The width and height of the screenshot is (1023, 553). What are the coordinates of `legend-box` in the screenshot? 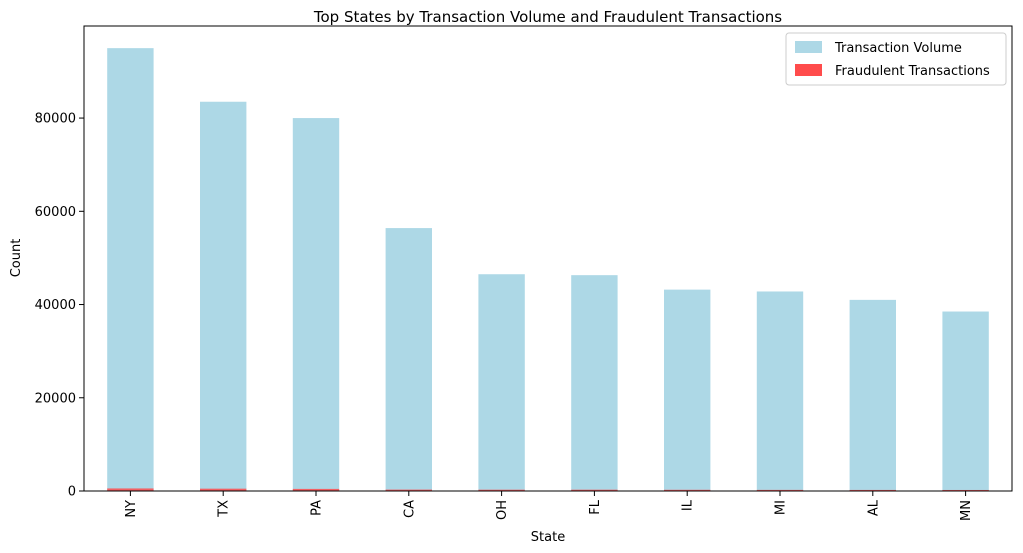 It's located at (896, 59).